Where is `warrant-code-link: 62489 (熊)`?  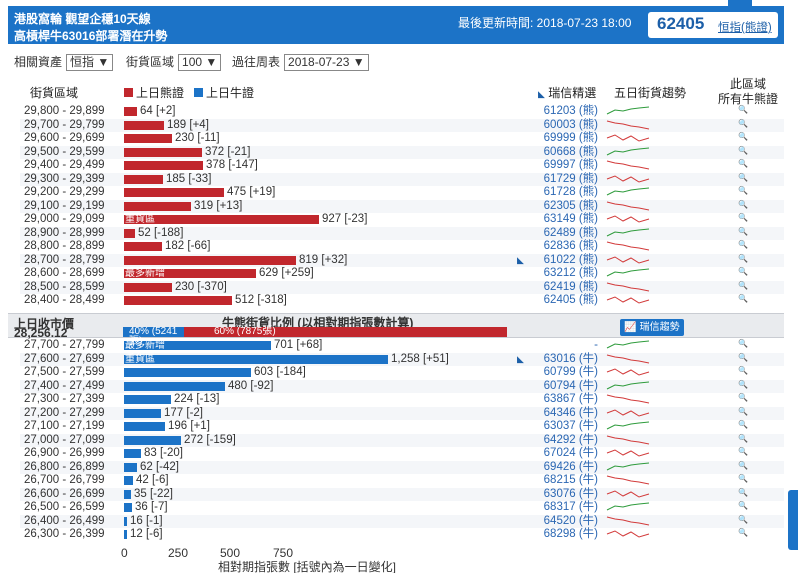 warrant-code-link: 62489 (熊) is located at coordinates (570, 232).